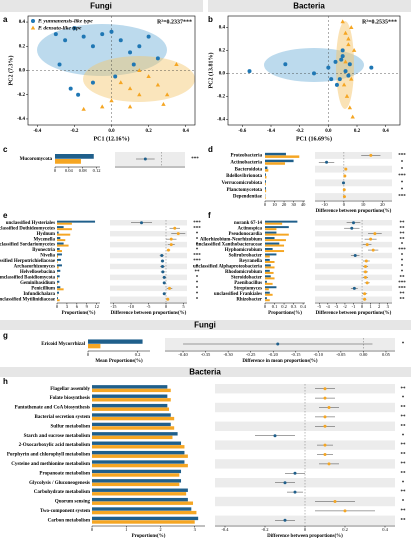  Describe the element at coordinates (206, 354) in the screenshot. I see `diff-tick-label: -0.35` at that location.